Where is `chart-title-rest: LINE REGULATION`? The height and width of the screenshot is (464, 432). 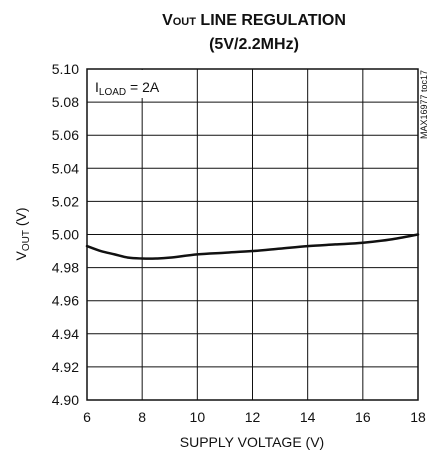
chart-title-rest: LINE REGULATION is located at coordinates (271, 20).